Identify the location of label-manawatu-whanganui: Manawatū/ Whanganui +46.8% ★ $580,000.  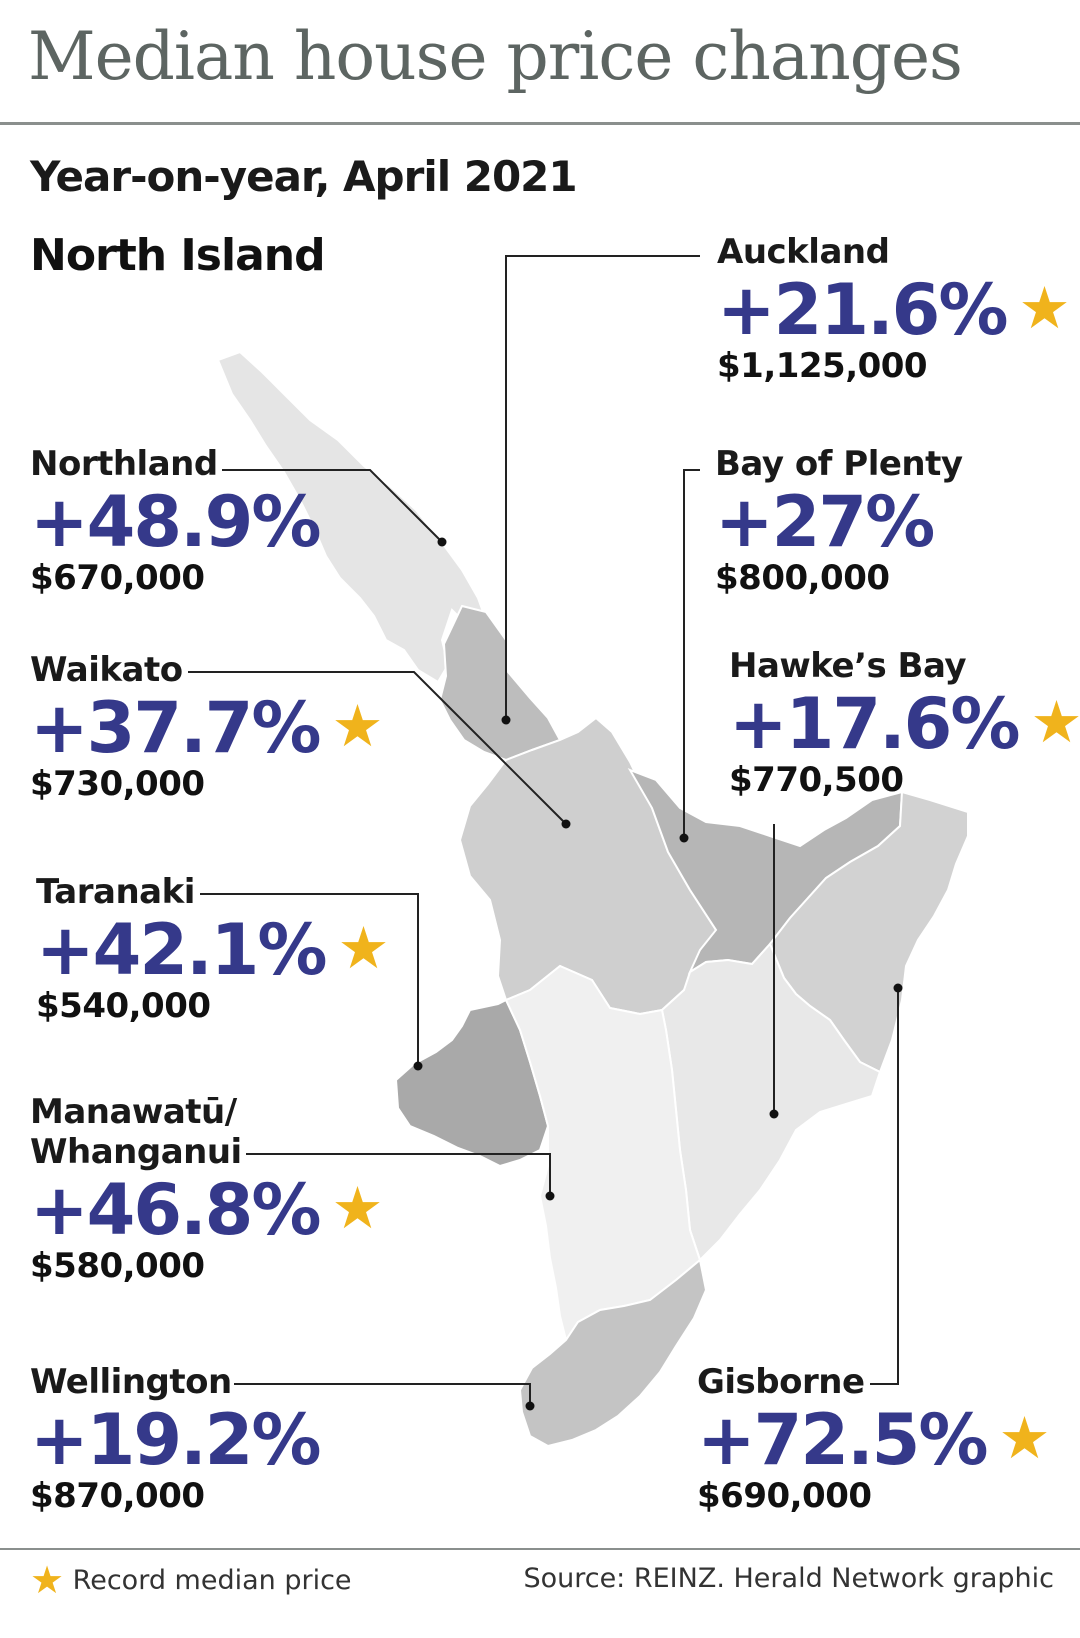
(207, 1188).